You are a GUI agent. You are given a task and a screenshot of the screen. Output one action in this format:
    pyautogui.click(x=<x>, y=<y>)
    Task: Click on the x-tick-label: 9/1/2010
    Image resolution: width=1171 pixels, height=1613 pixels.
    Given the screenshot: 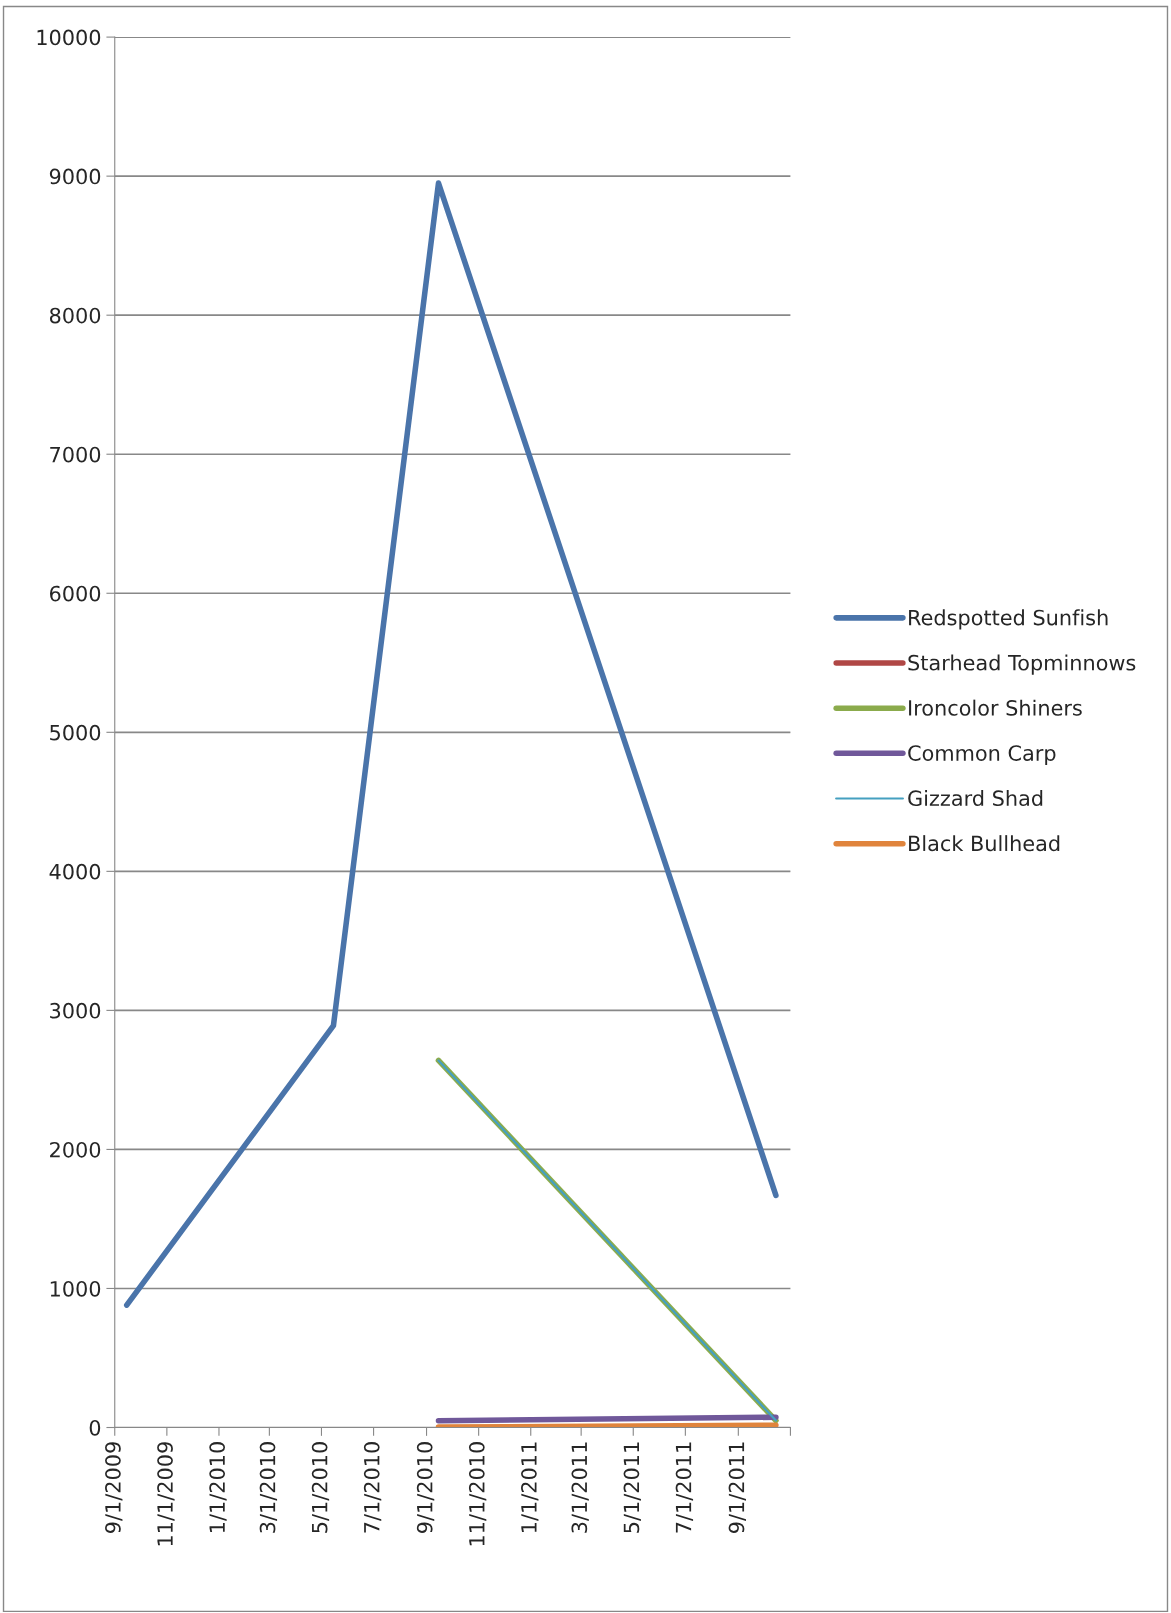 What is the action you would take?
    pyautogui.click(x=425, y=1487)
    